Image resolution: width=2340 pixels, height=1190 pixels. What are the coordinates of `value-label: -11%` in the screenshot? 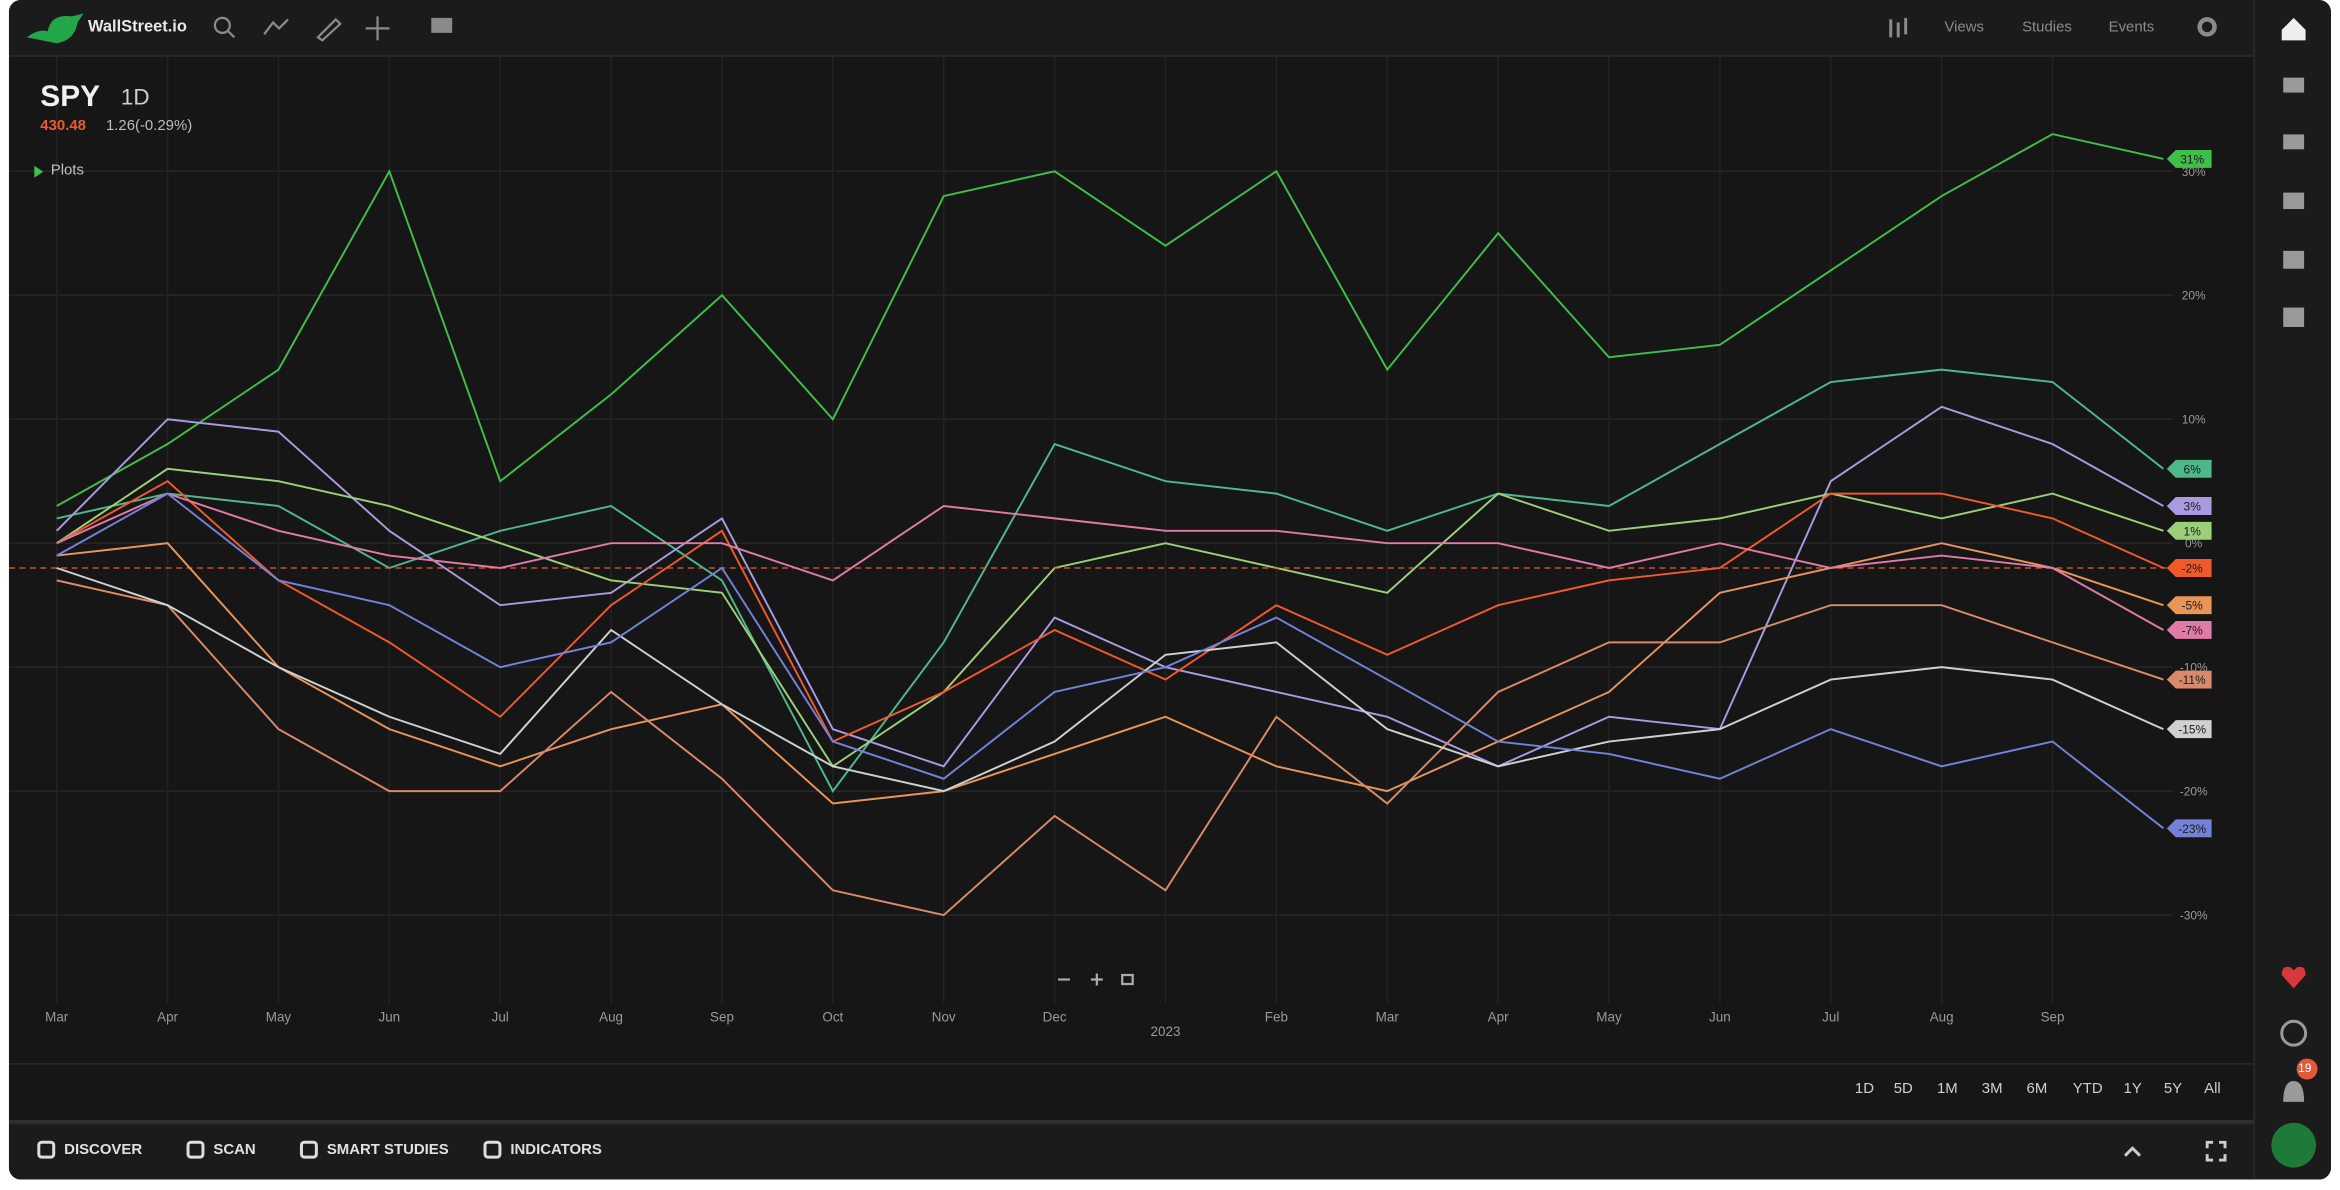 It's located at (2192, 680).